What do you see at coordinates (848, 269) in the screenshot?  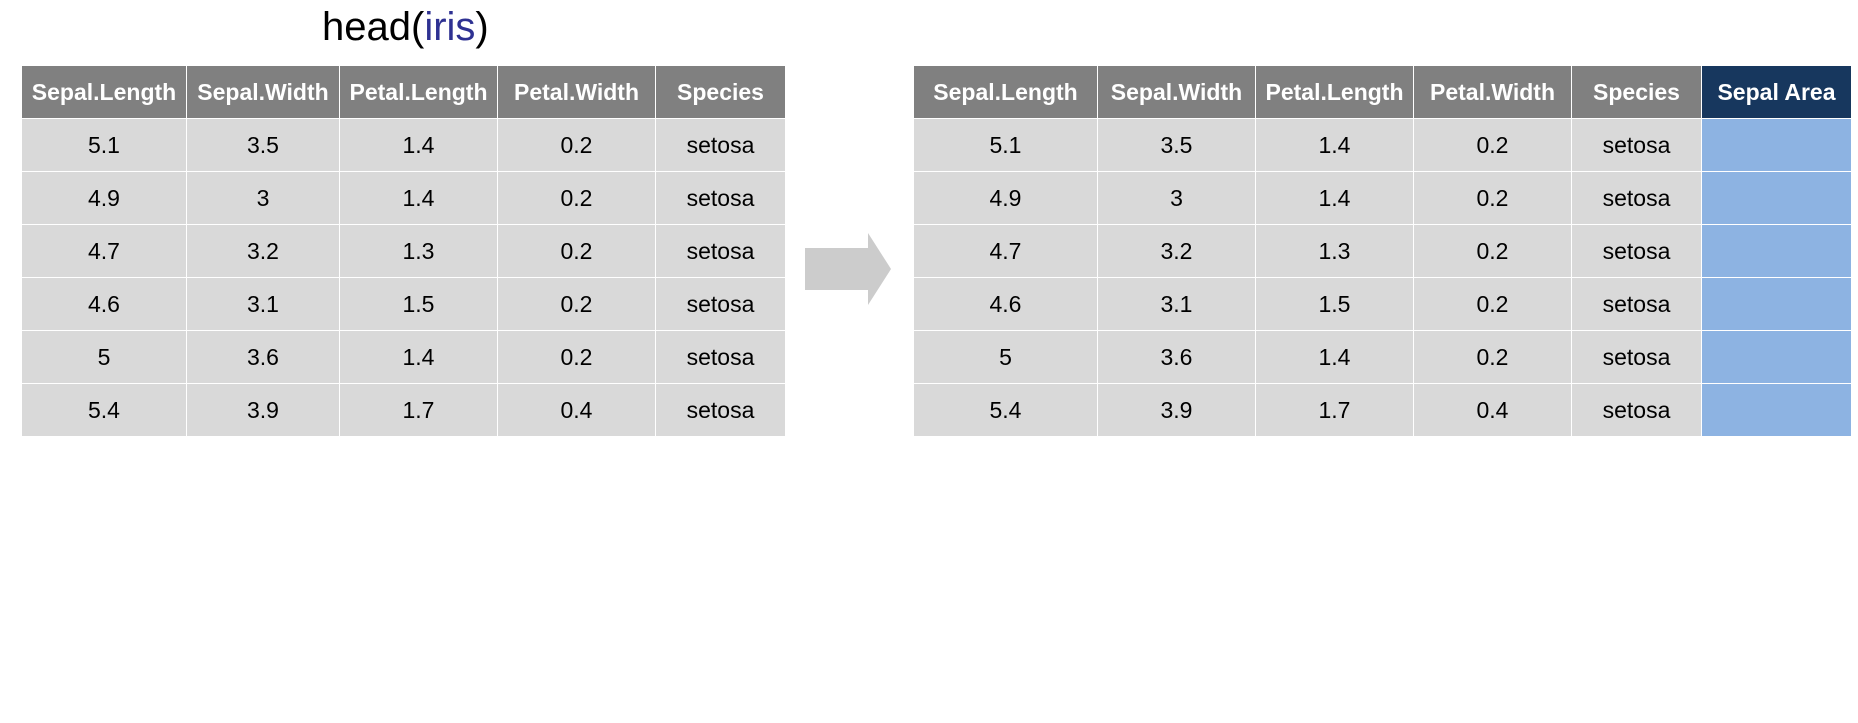 I see `arrow-right-icon` at bounding box center [848, 269].